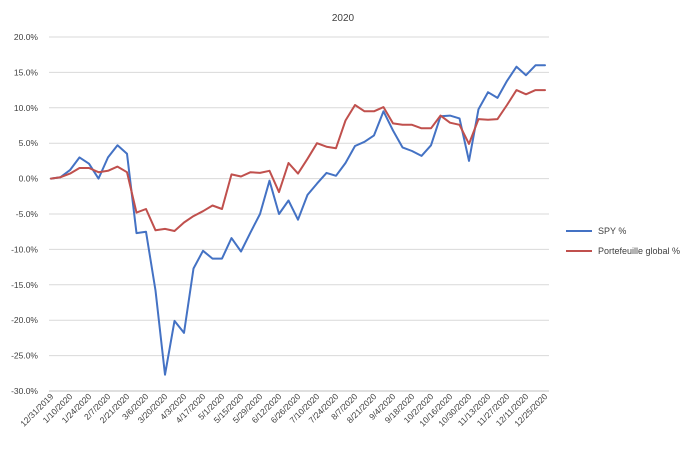  What do you see at coordinates (26, 37) in the screenshot?
I see `y-tick-label: 20.0%` at bounding box center [26, 37].